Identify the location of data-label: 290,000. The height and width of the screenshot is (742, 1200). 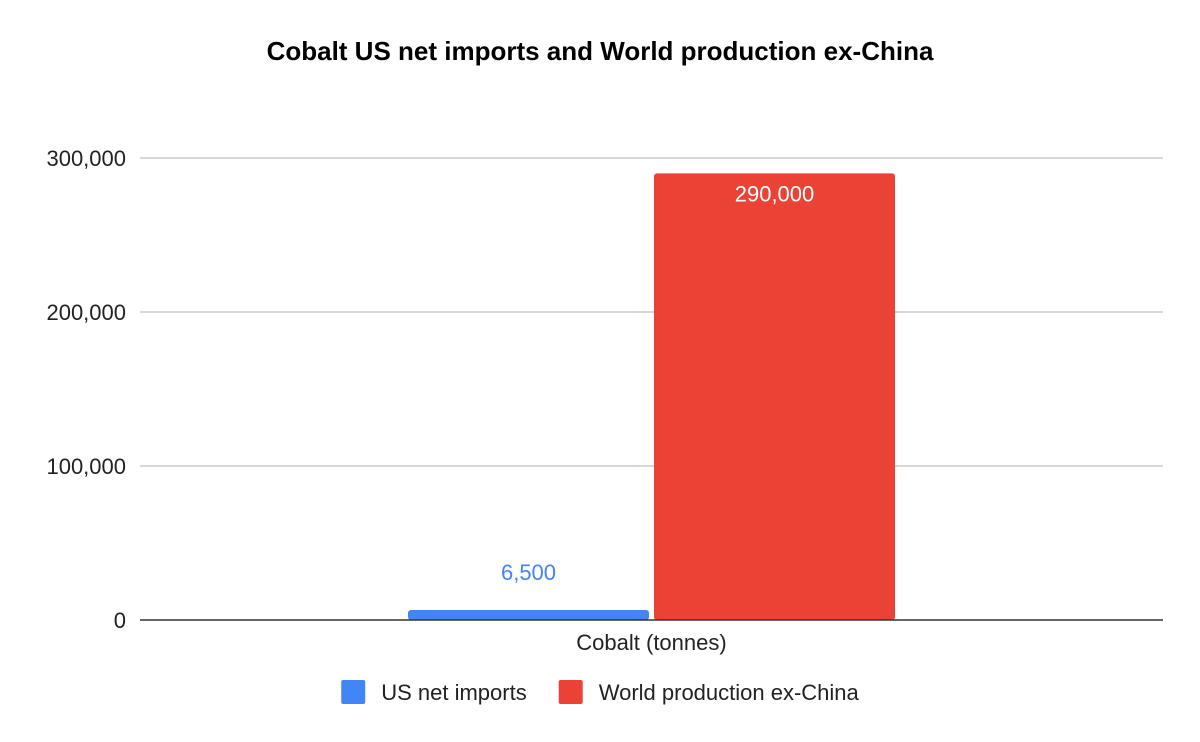
(775, 193).